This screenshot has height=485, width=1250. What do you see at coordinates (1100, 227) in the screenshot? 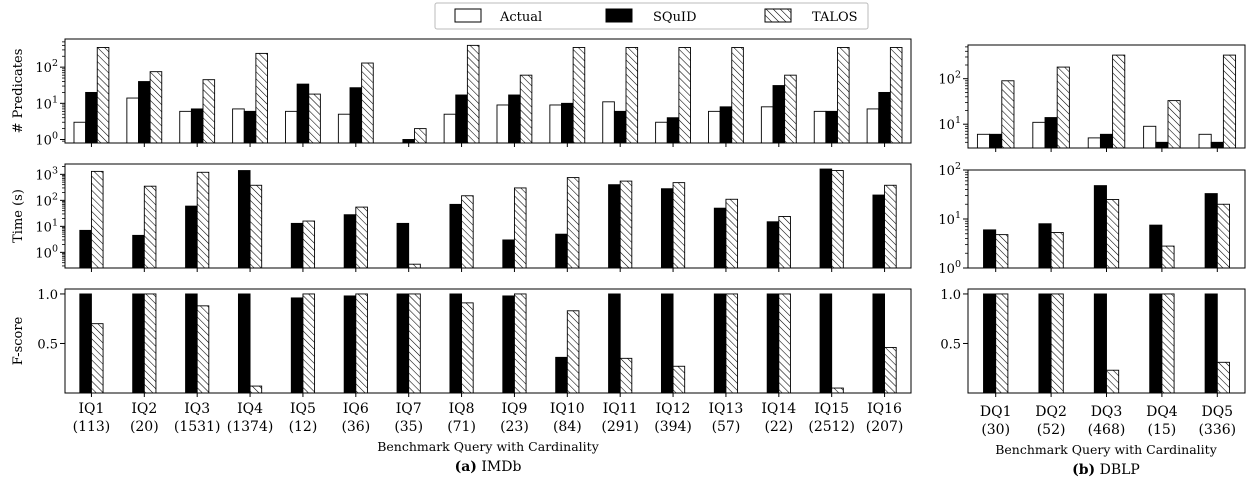
I see `bar-squid-dq3` at bounding box center [1100, 227].